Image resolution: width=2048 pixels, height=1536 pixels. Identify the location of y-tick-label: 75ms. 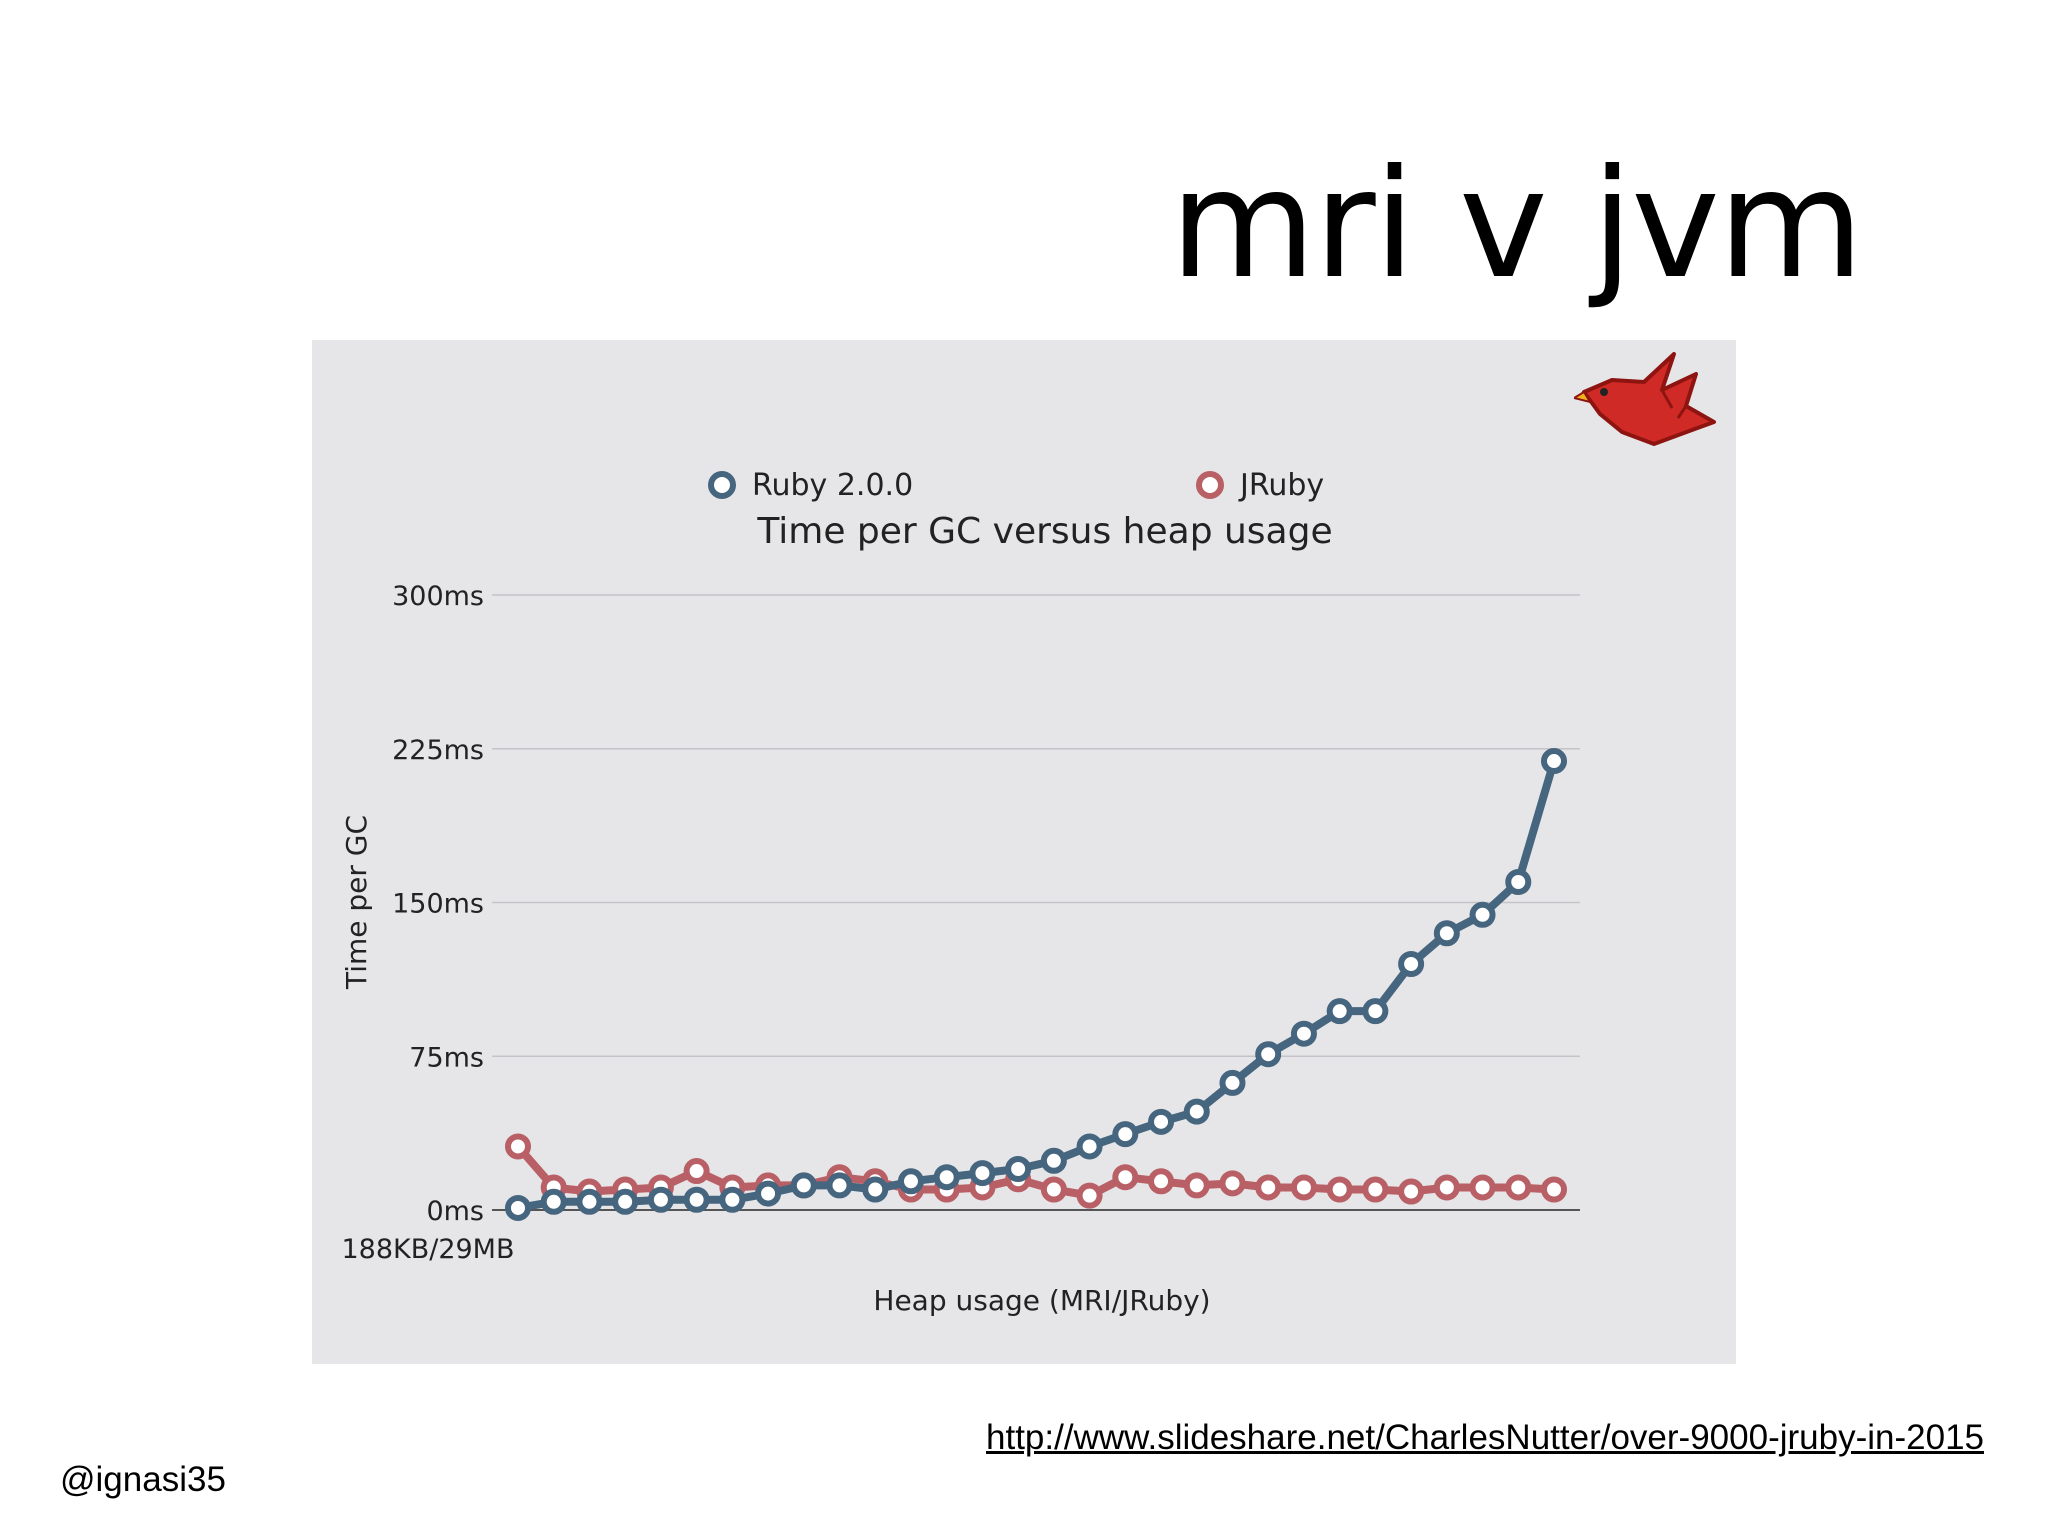
(446, 1057).